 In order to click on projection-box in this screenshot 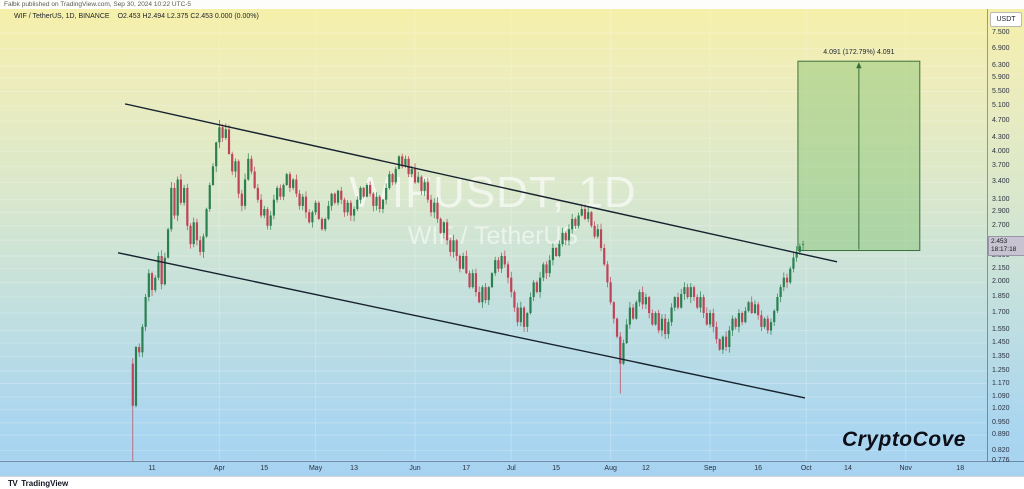, I will do `click(859, 156)`.